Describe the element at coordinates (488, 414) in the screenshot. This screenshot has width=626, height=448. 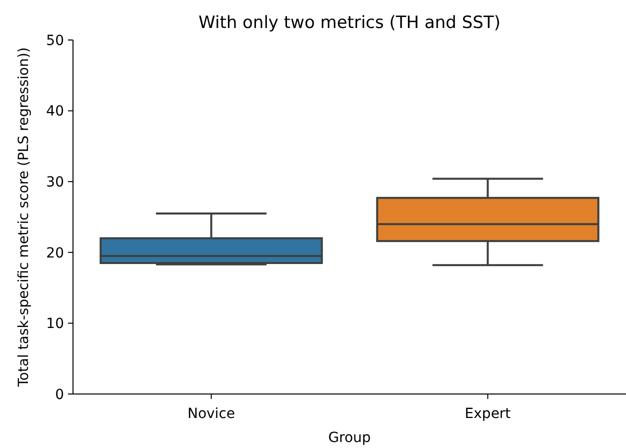
I see `x-tick-label: Expert` at that location.